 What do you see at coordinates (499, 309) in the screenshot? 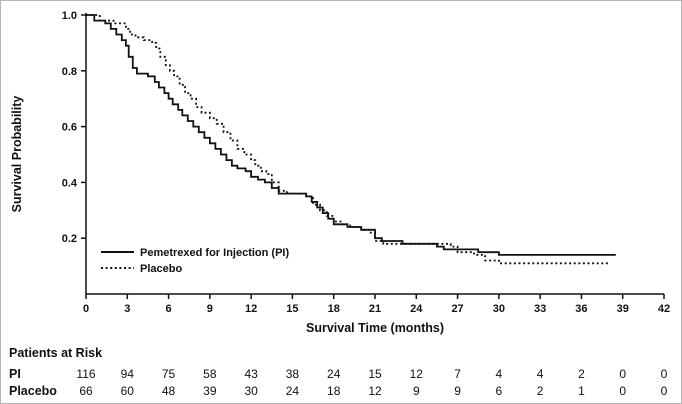
I see `x-tick-label: 30` at bounding box center [499, 309].